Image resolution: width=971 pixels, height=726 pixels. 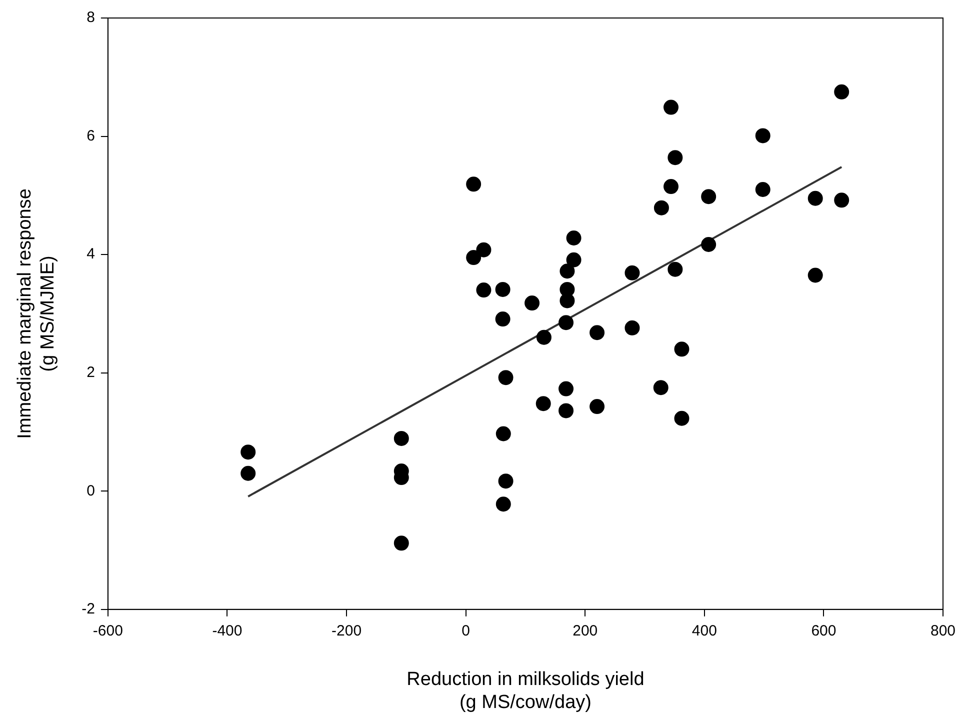 What do you see at coordinates (823, 631) in the screenshot?
I see `x-tick-label: 600` at bounding box center [823, 631].